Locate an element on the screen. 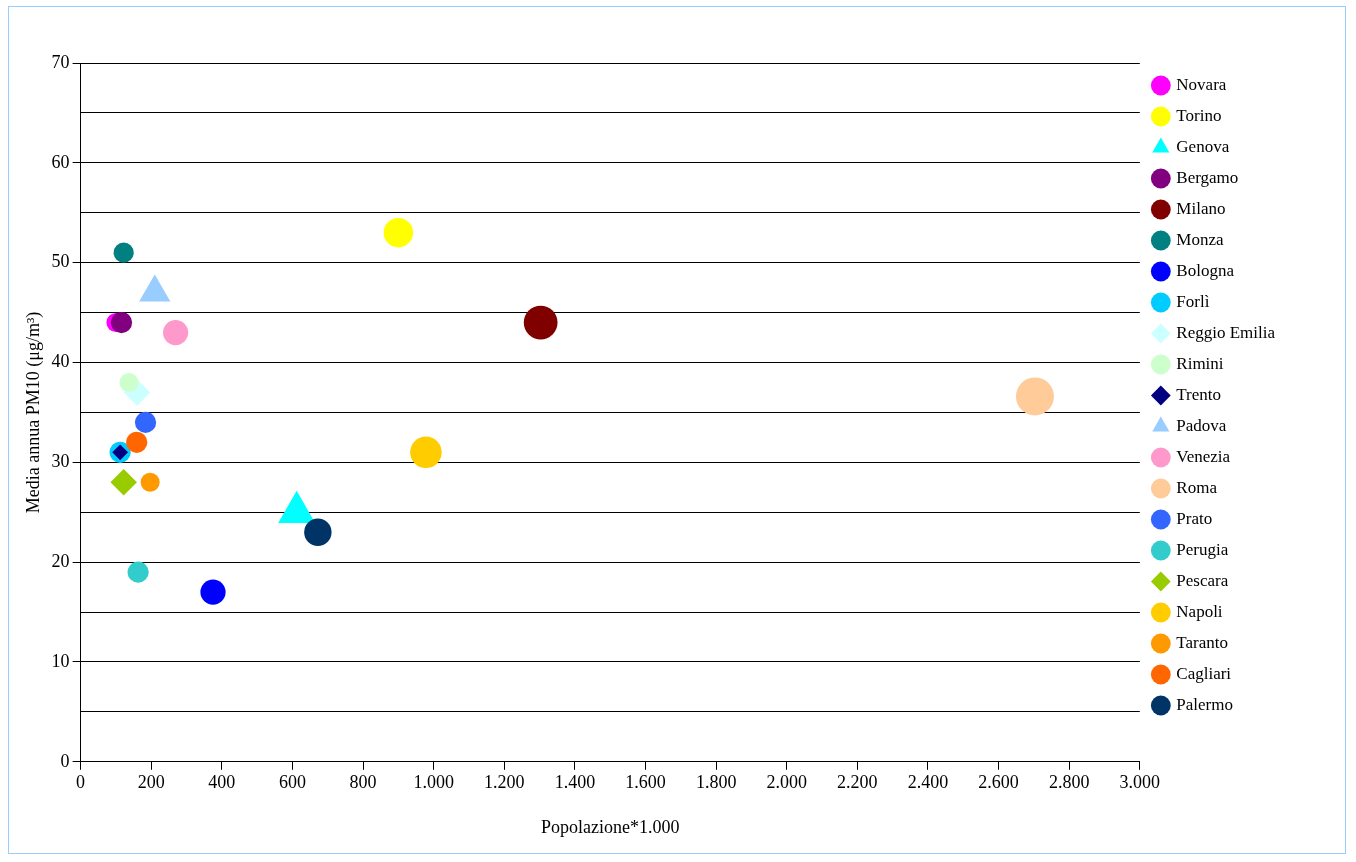  legend-label: Padova is located at coordinates (1201, 425).